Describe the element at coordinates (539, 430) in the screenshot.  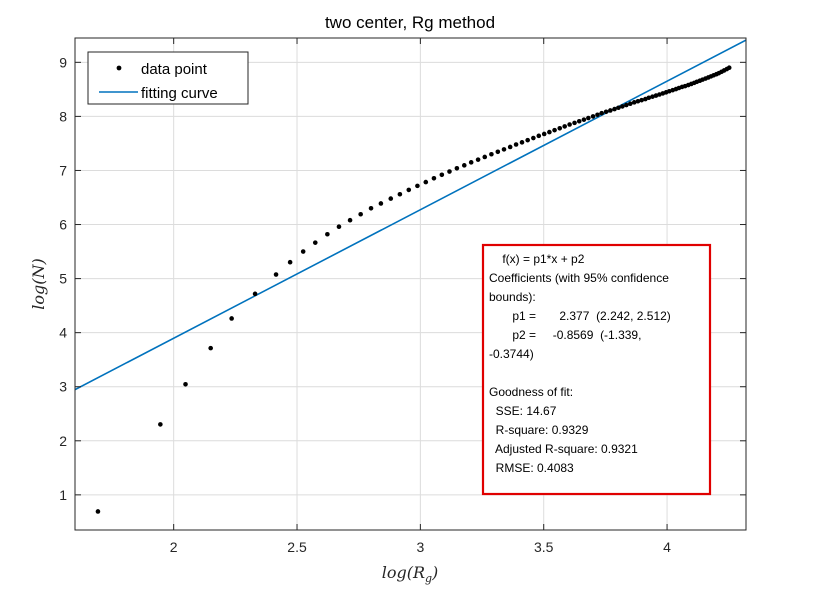
I see `fit-annotation-line: R-square: 0.9329` at that location.